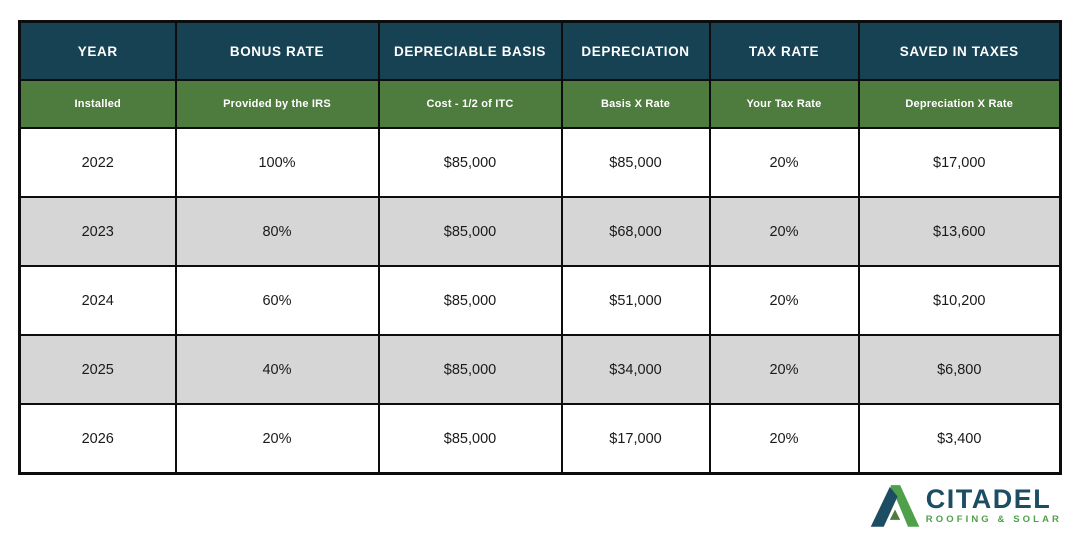 The width and height of the screenshot is (1080, 540). I want to click on citadel-logo: CITADEL ROOFING & SOLAR, so click(965, 506).